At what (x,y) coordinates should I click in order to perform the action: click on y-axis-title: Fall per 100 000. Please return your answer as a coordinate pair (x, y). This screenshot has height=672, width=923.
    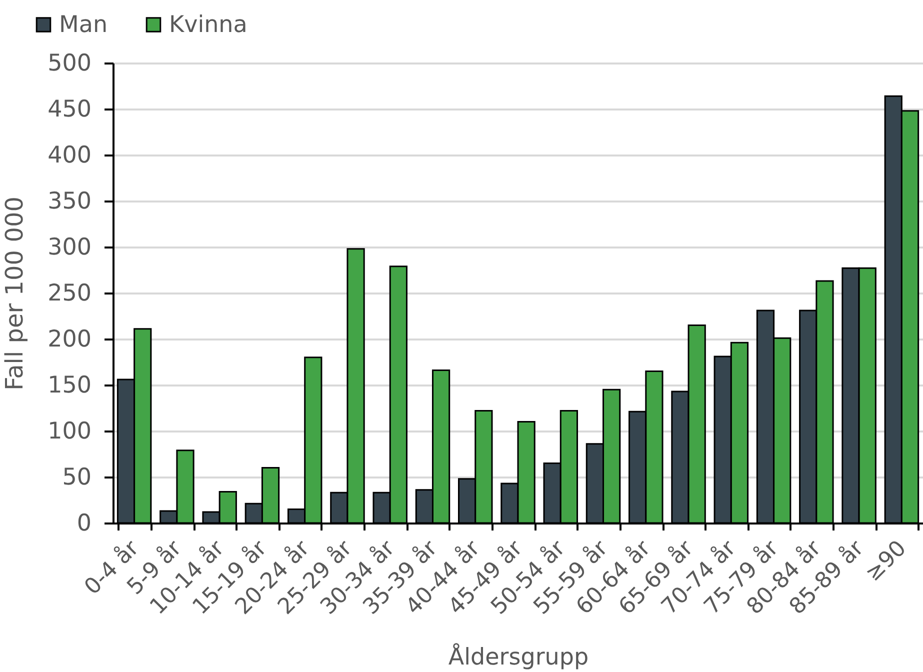
    Looking at the image, I should click on (14, 293).